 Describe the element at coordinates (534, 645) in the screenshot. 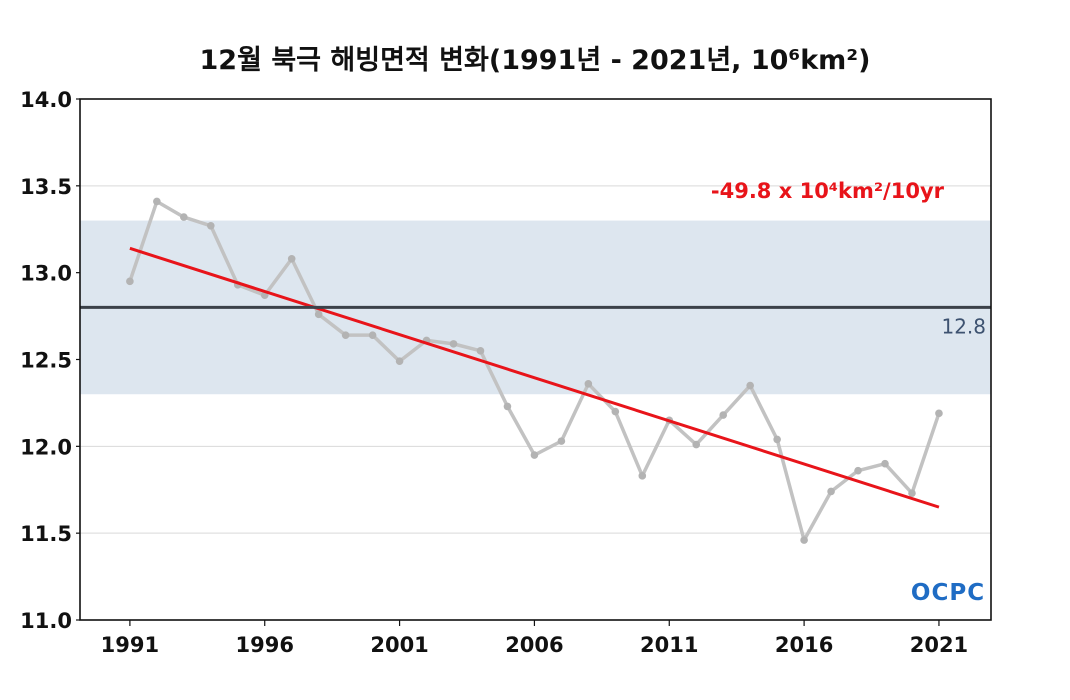

I see `x-tick-label: 2006` at that location.